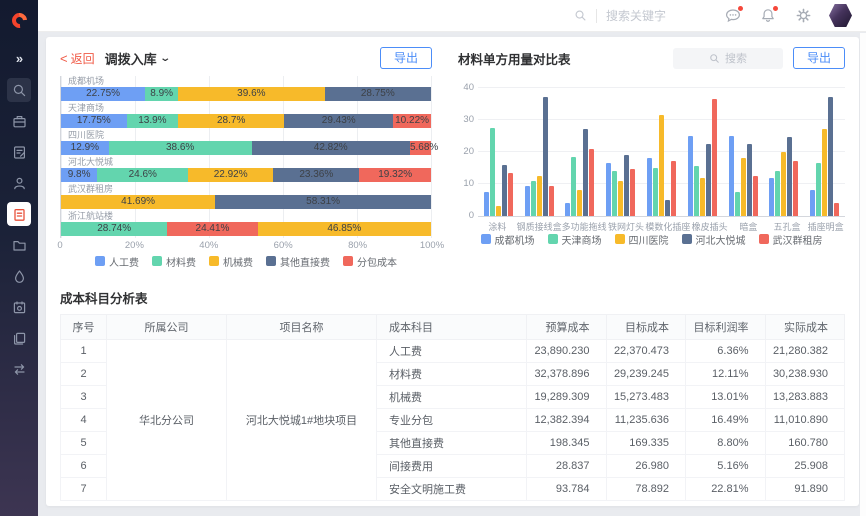 The image size is (866, 516). Describe the element at coordinates (231, 121) in the screenshot. I see `bar-segment: 28.7%` at that location.